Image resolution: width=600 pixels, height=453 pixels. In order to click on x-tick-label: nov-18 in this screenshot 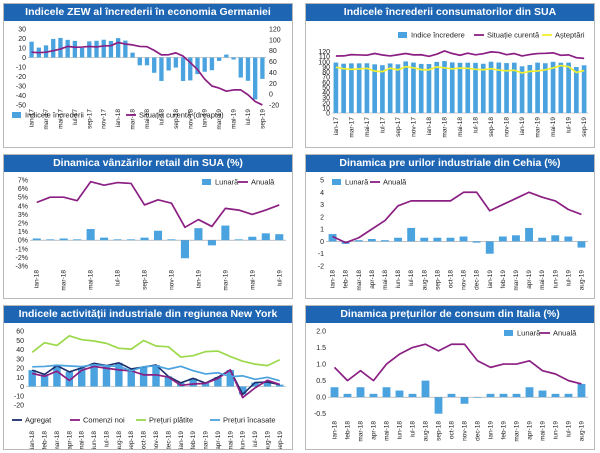, I will do `click(190, 119)`.